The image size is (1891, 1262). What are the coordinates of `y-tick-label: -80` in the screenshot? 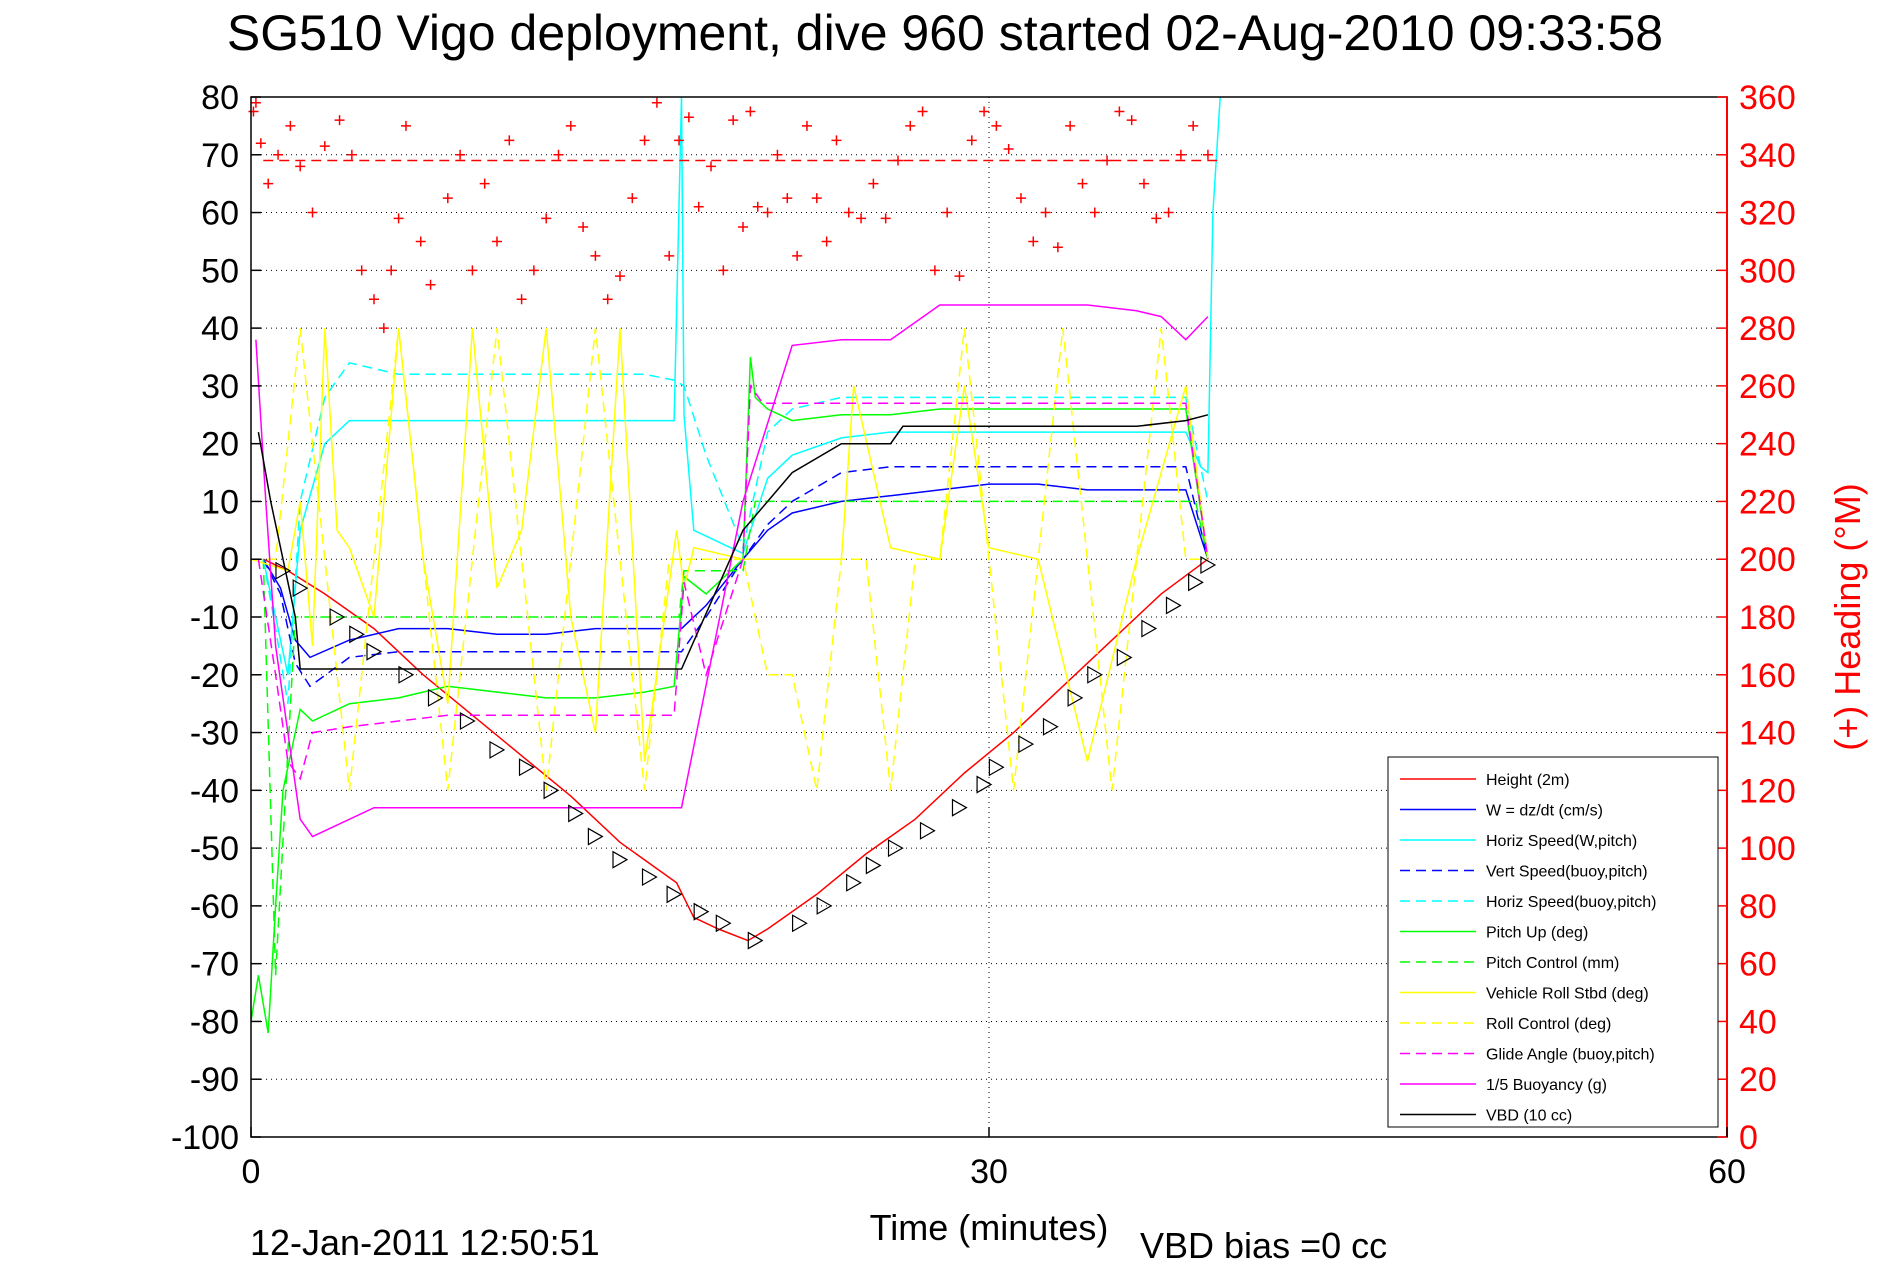 It's located at (214, 1022).